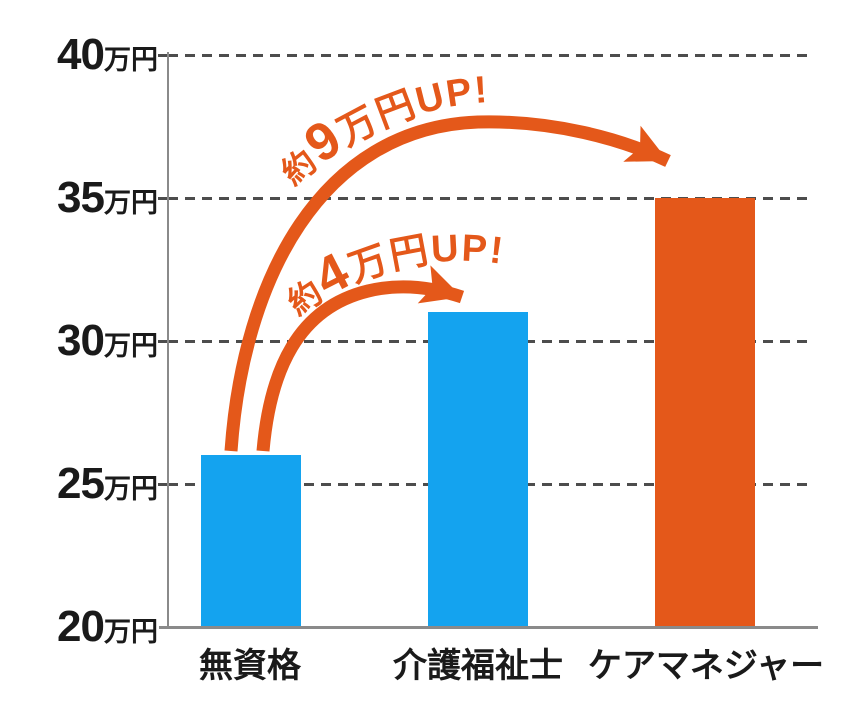  Describe the element at coordinates (478, 469) in the screenshot. I see `bar-care-worker` at that location.